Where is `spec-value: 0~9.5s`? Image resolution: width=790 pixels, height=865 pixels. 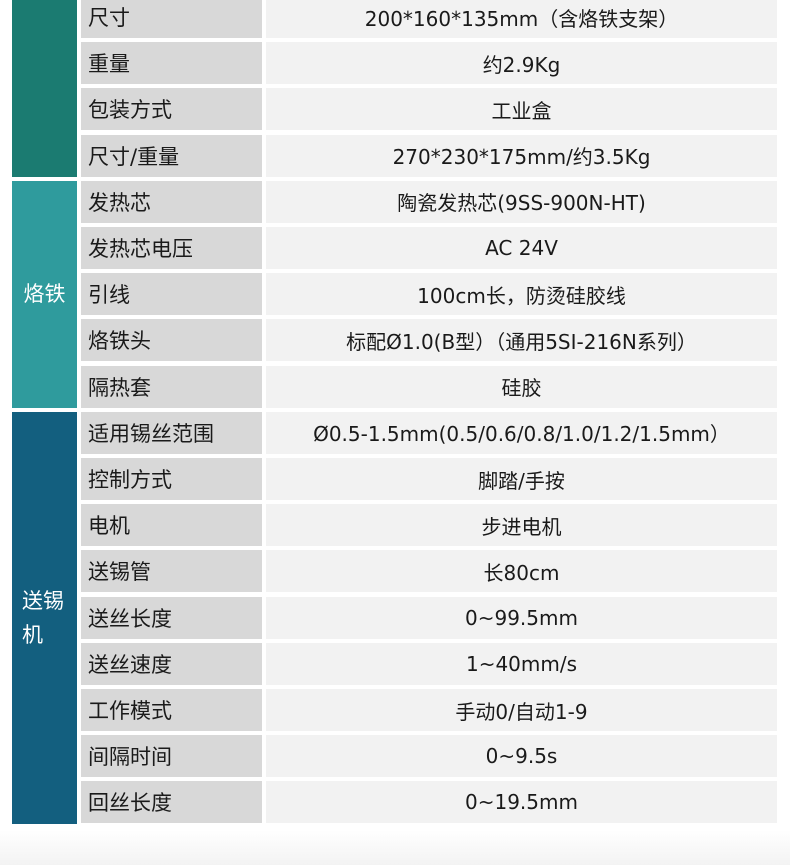 spec-value: 0~9.5s is located at coordinates (521, 756).